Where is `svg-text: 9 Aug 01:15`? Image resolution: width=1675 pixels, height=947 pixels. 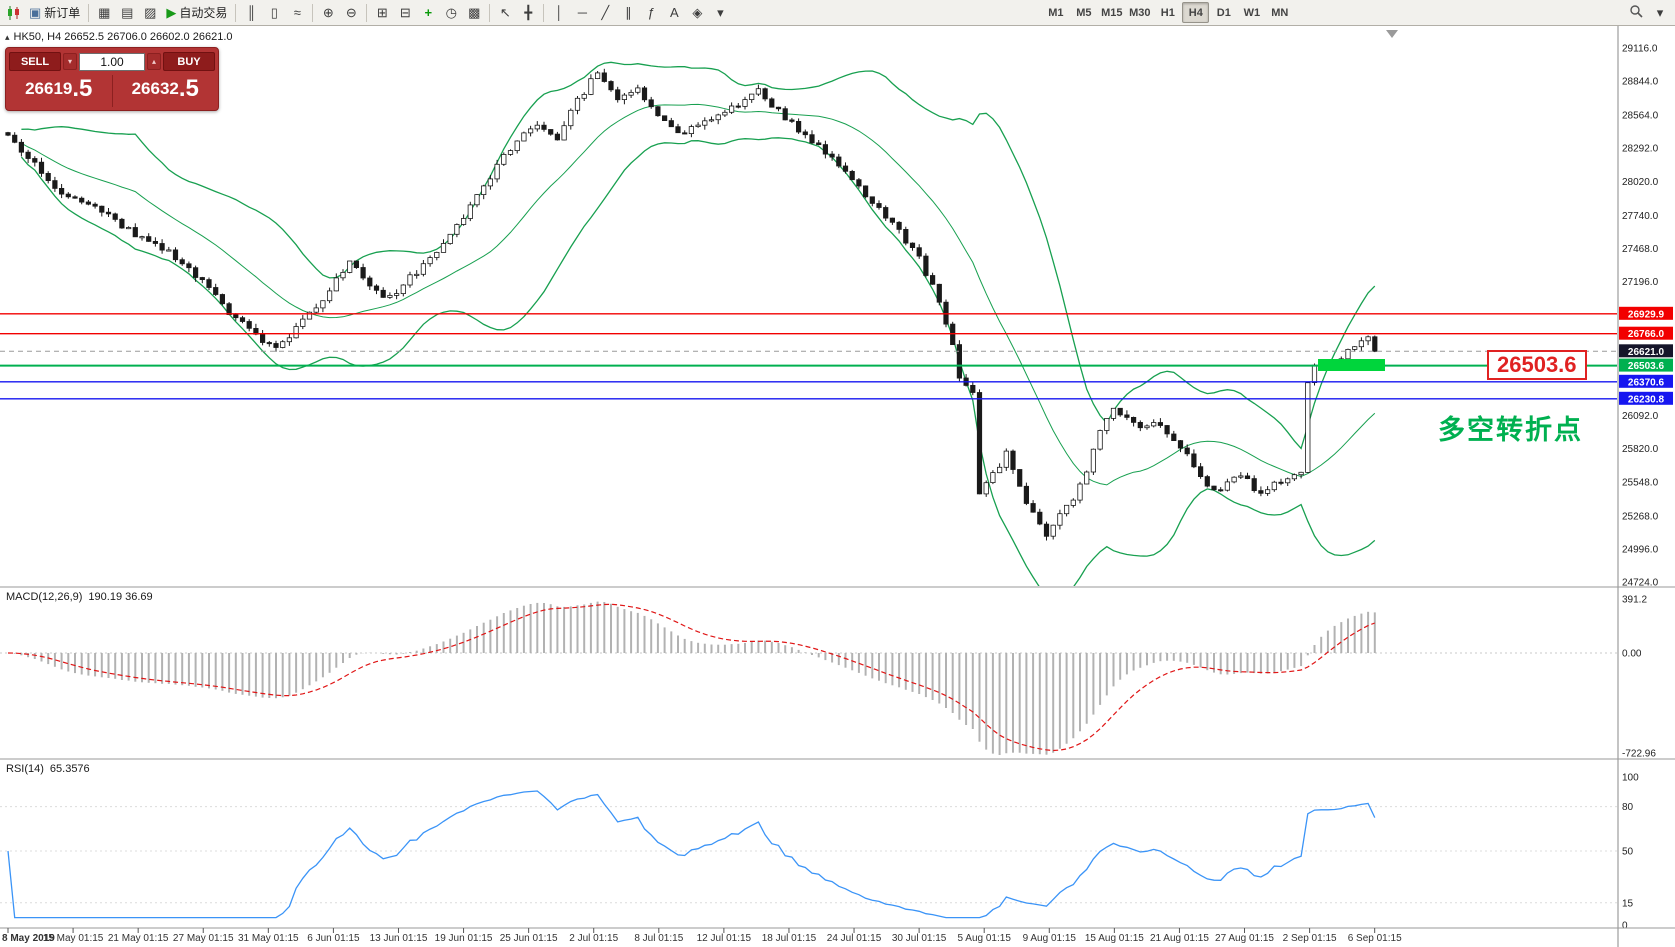 svg-text: 9 Aug 01:15 is located at coordinates (1050, 938).